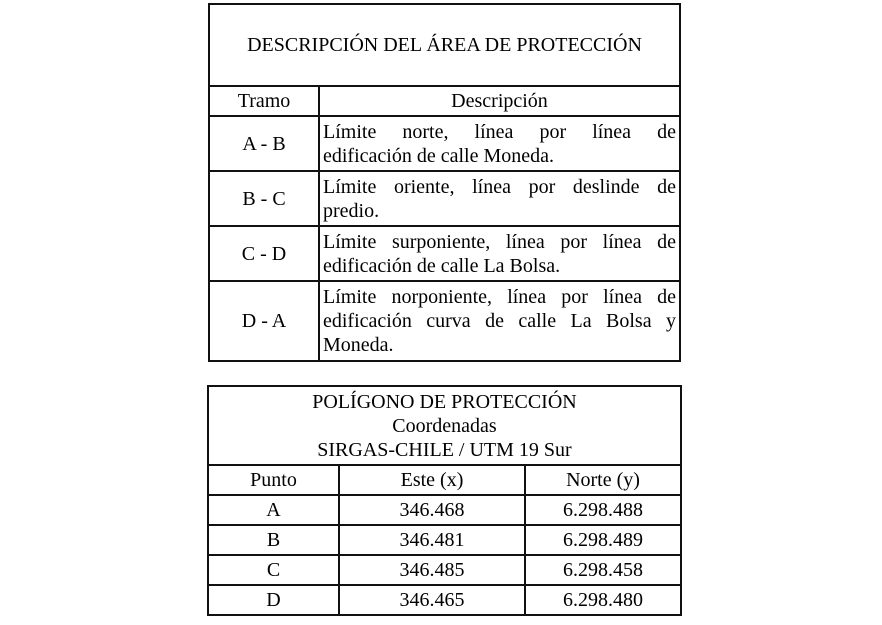 This screenshot has width=882, height=625. Describe the element at coordinates (432, 510) in the screenshot. I see `este-cell: 346.468` at that location.